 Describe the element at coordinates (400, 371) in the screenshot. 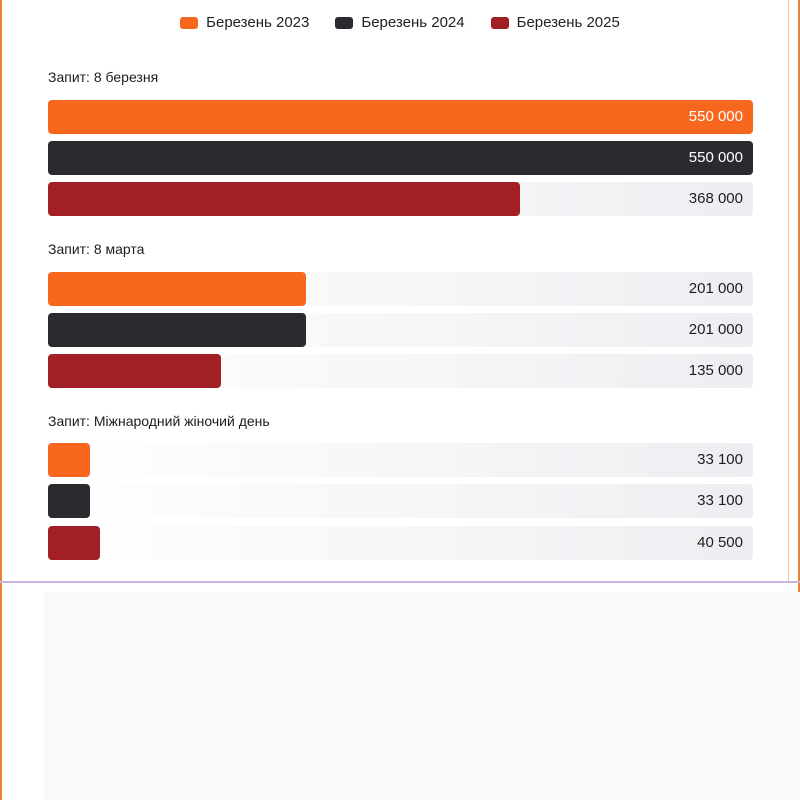

I see `bar-track: 135 000` at that location.